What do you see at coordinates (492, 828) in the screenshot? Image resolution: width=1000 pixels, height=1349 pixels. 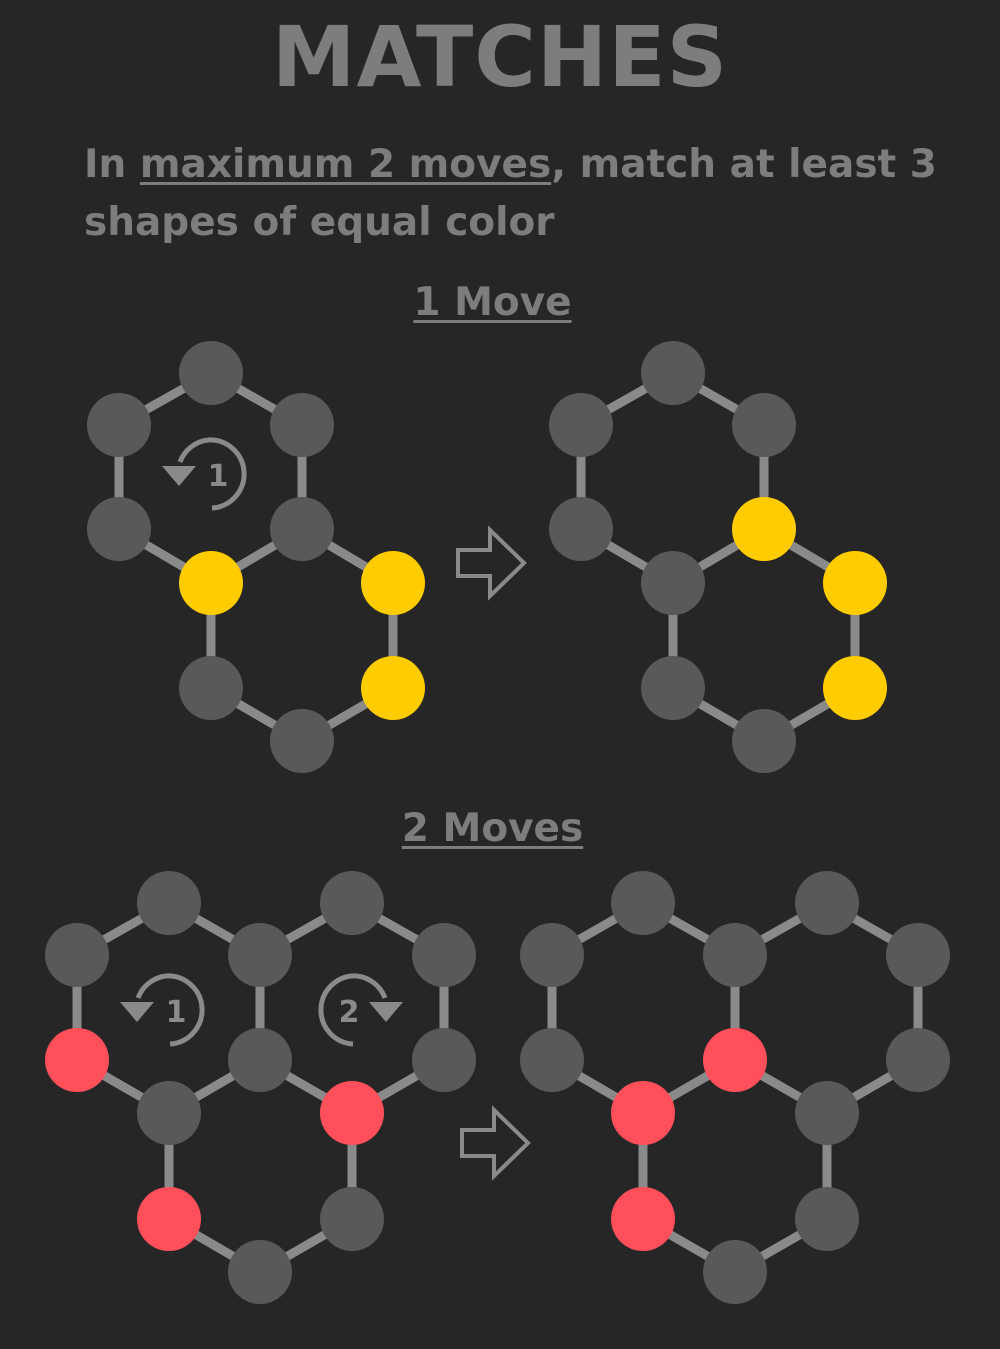 I see `section-title-2-moves: 2 Moves` at bounding box center [492, 828].